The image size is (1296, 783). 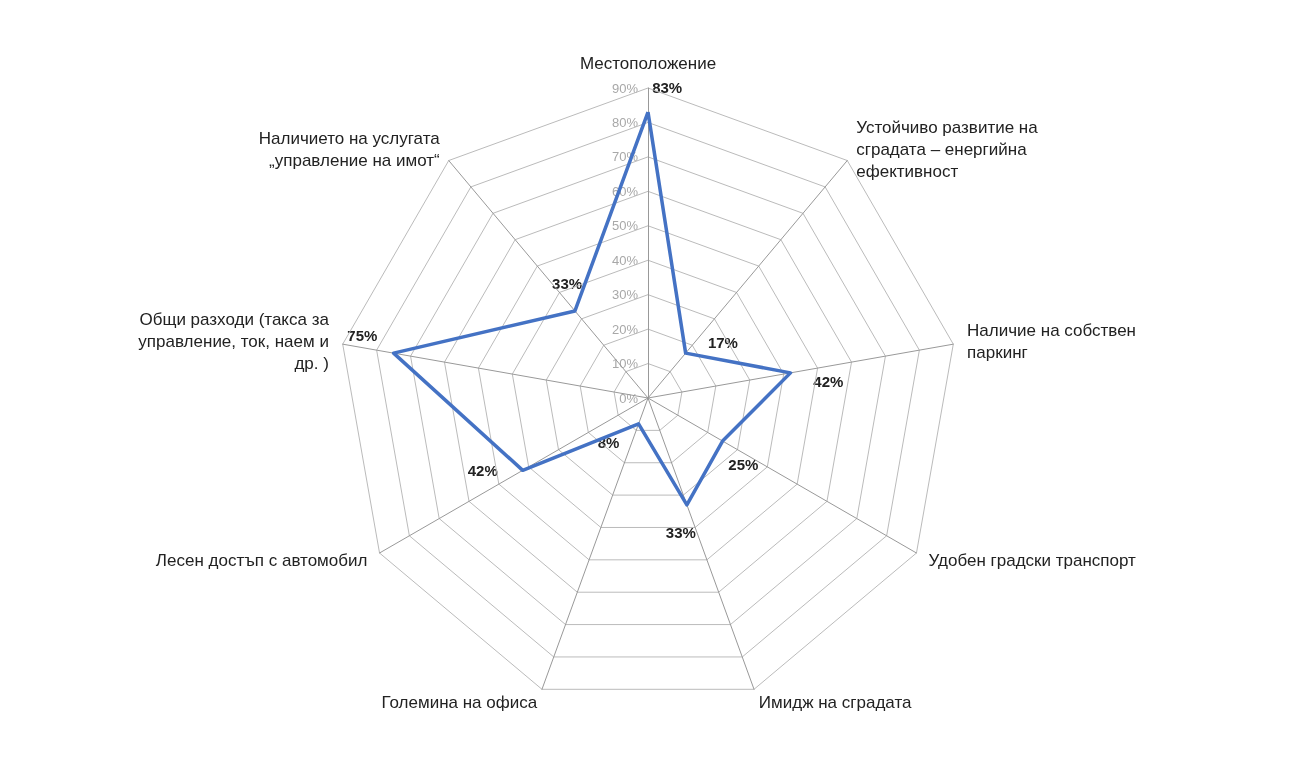 I want to click on y-tick-label: 40%, so click(x=625, y=260).